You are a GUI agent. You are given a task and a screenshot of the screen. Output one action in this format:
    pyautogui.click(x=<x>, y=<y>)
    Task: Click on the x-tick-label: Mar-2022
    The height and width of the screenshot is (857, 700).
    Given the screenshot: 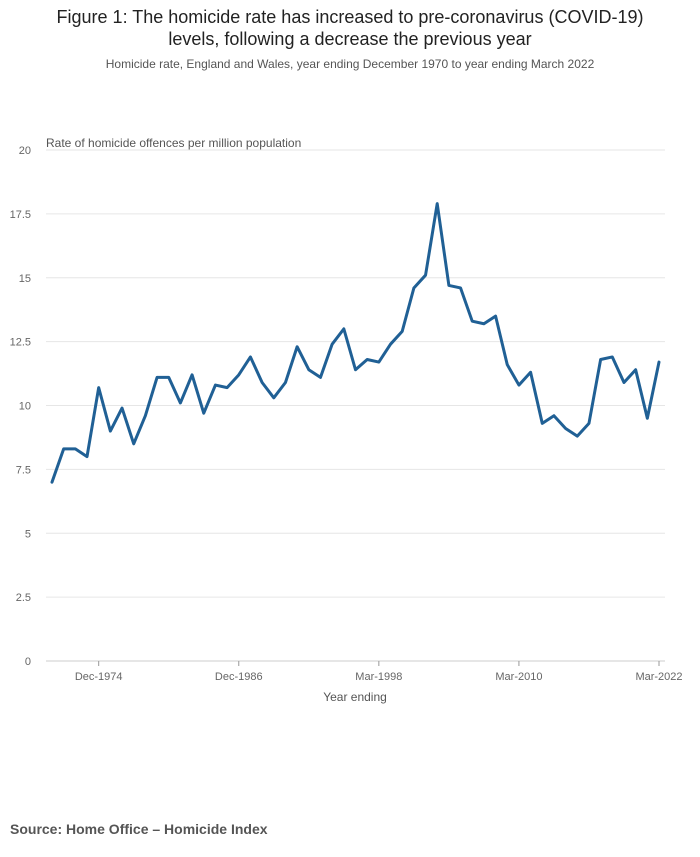 What is the action you would take?
    pyautogui.click(x=658, y=677)
    